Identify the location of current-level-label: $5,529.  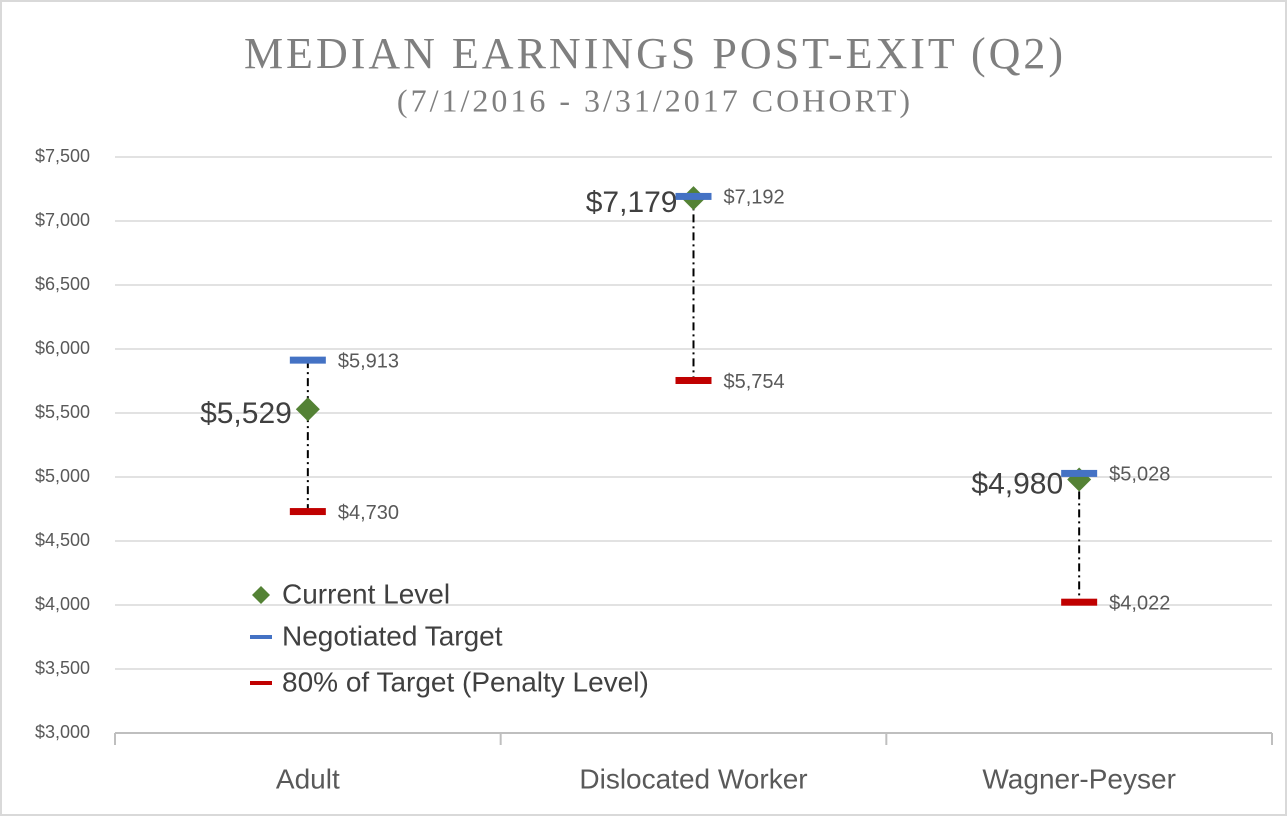
(246, 413).